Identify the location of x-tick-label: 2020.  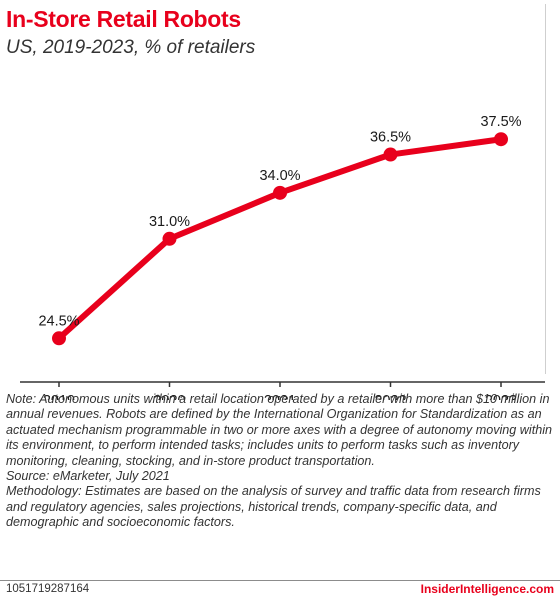
(169, 396).